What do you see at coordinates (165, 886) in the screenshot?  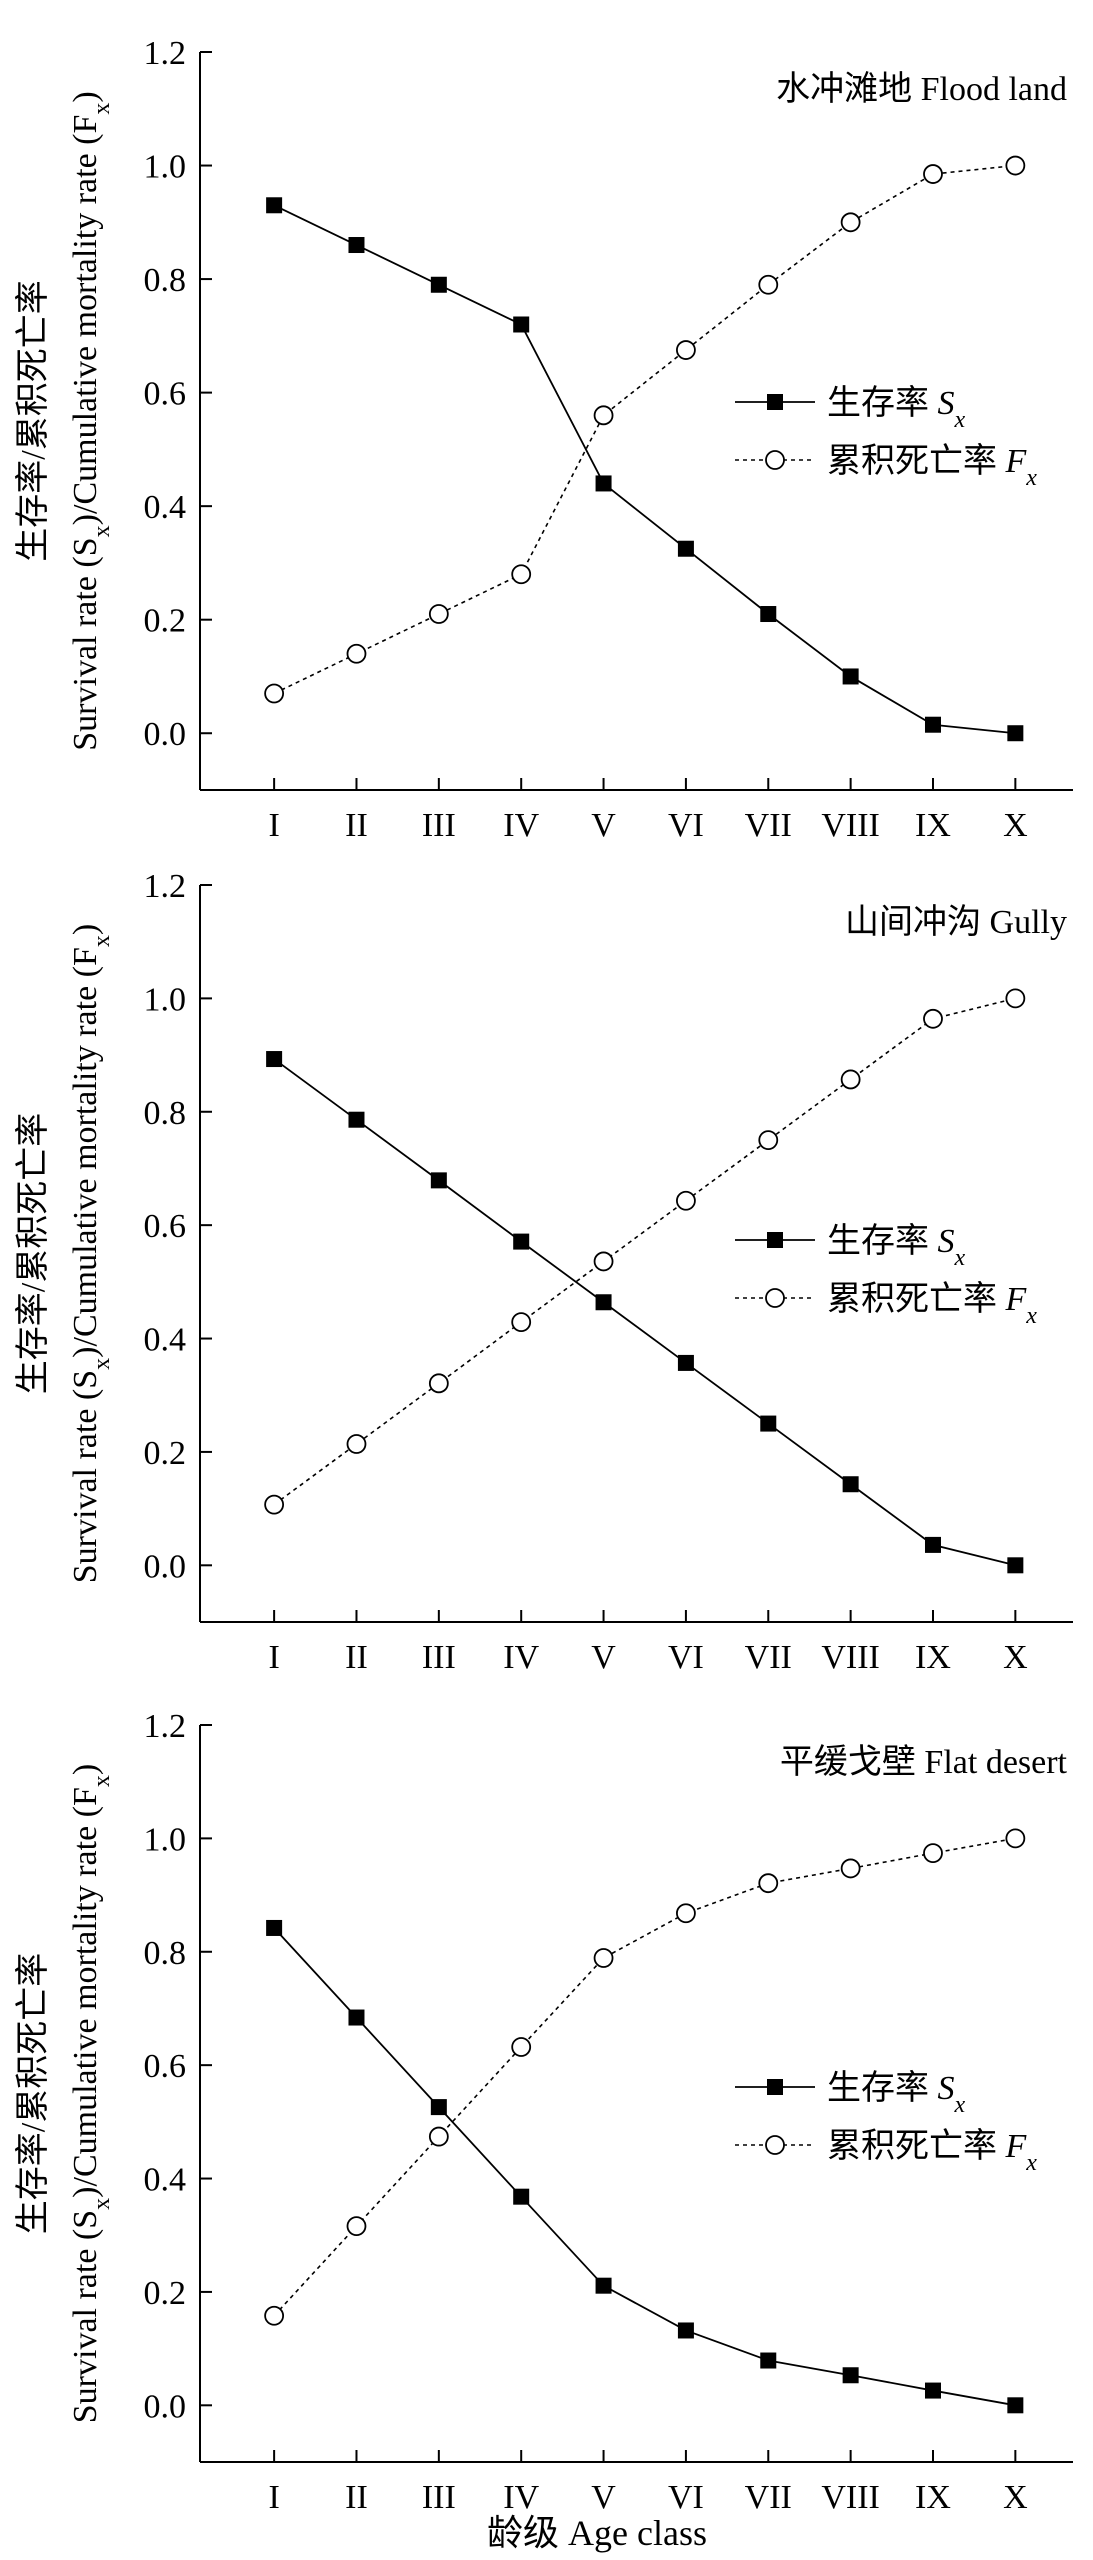 I see `y-tick-label: 1.2` at bounding box center [165, 886].